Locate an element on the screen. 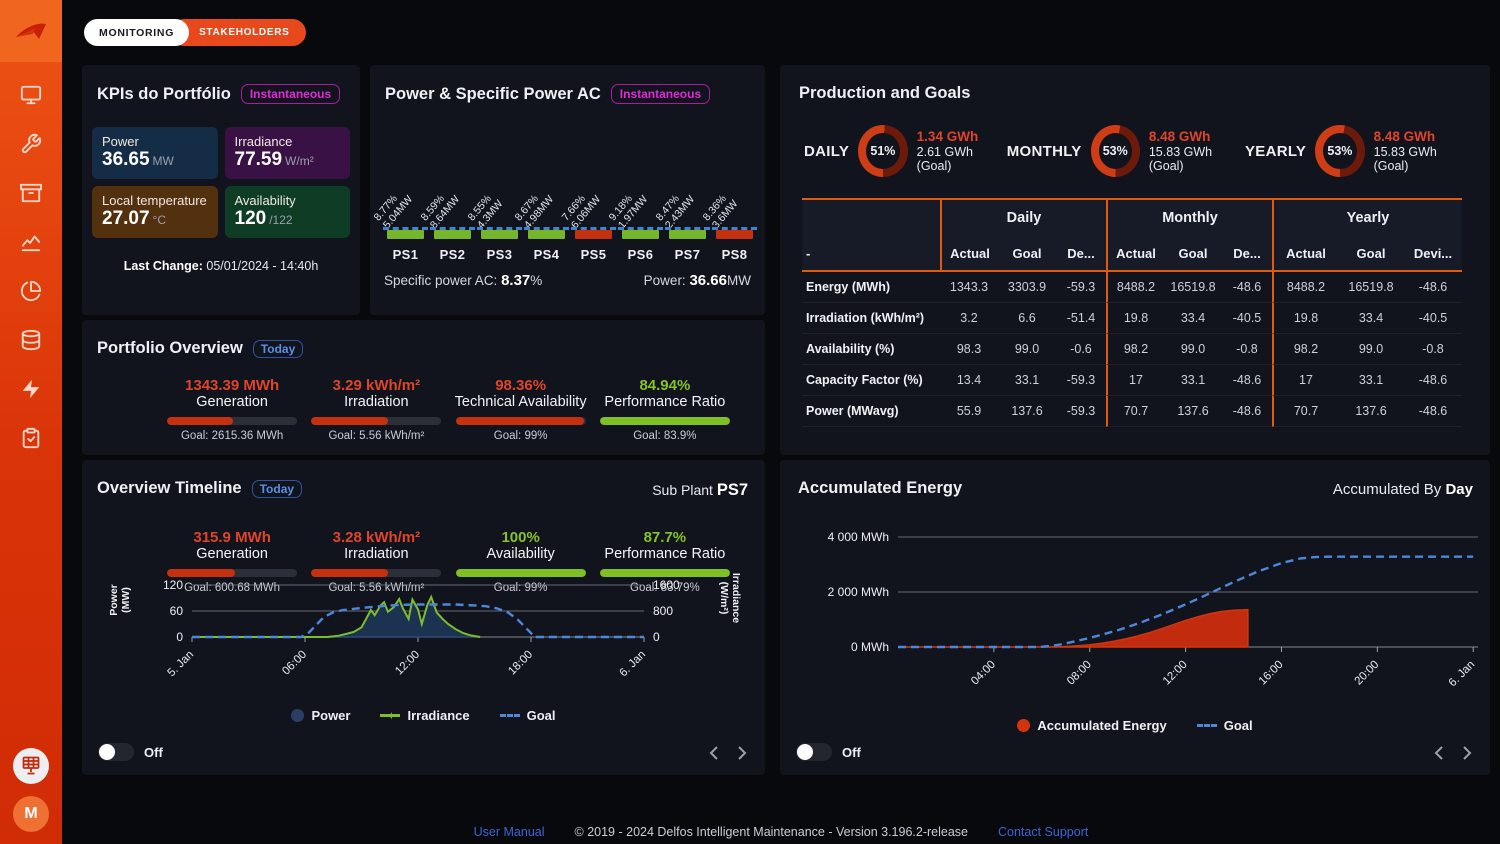 The image size is (1500, 844). database-icon is located at coordinates (31, 340).